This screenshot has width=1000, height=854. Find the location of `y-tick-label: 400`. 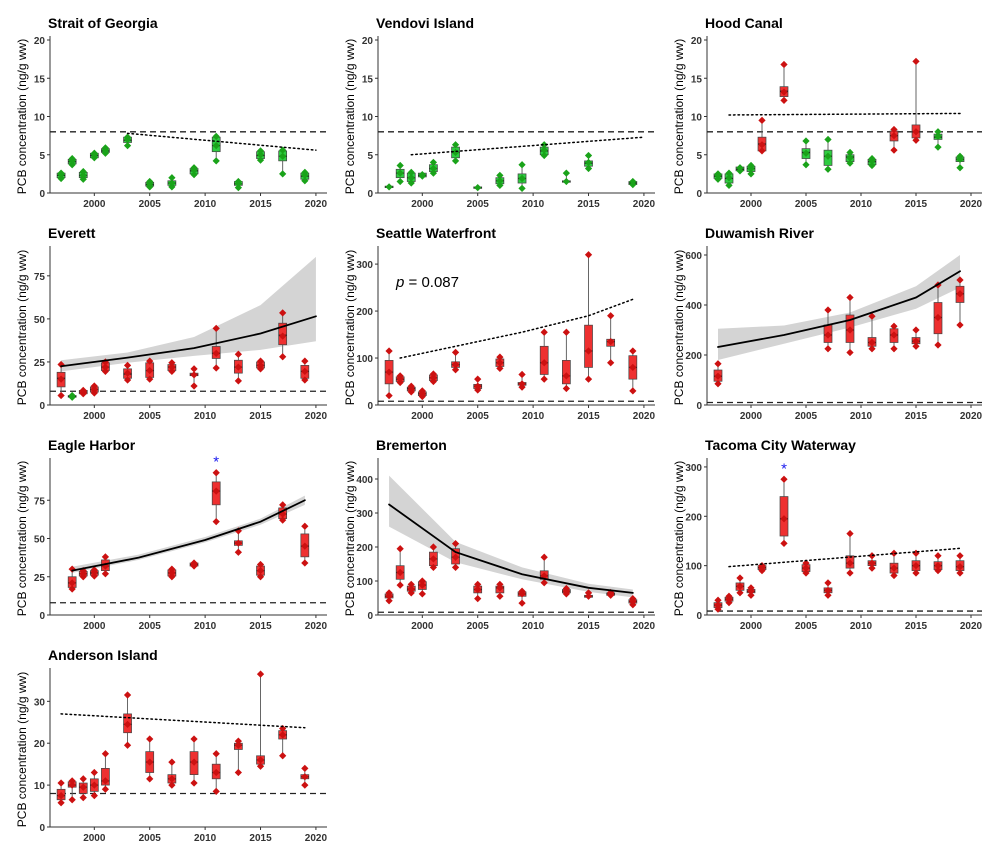

y-tick-label: 400 is located at coordinates (693, 306).